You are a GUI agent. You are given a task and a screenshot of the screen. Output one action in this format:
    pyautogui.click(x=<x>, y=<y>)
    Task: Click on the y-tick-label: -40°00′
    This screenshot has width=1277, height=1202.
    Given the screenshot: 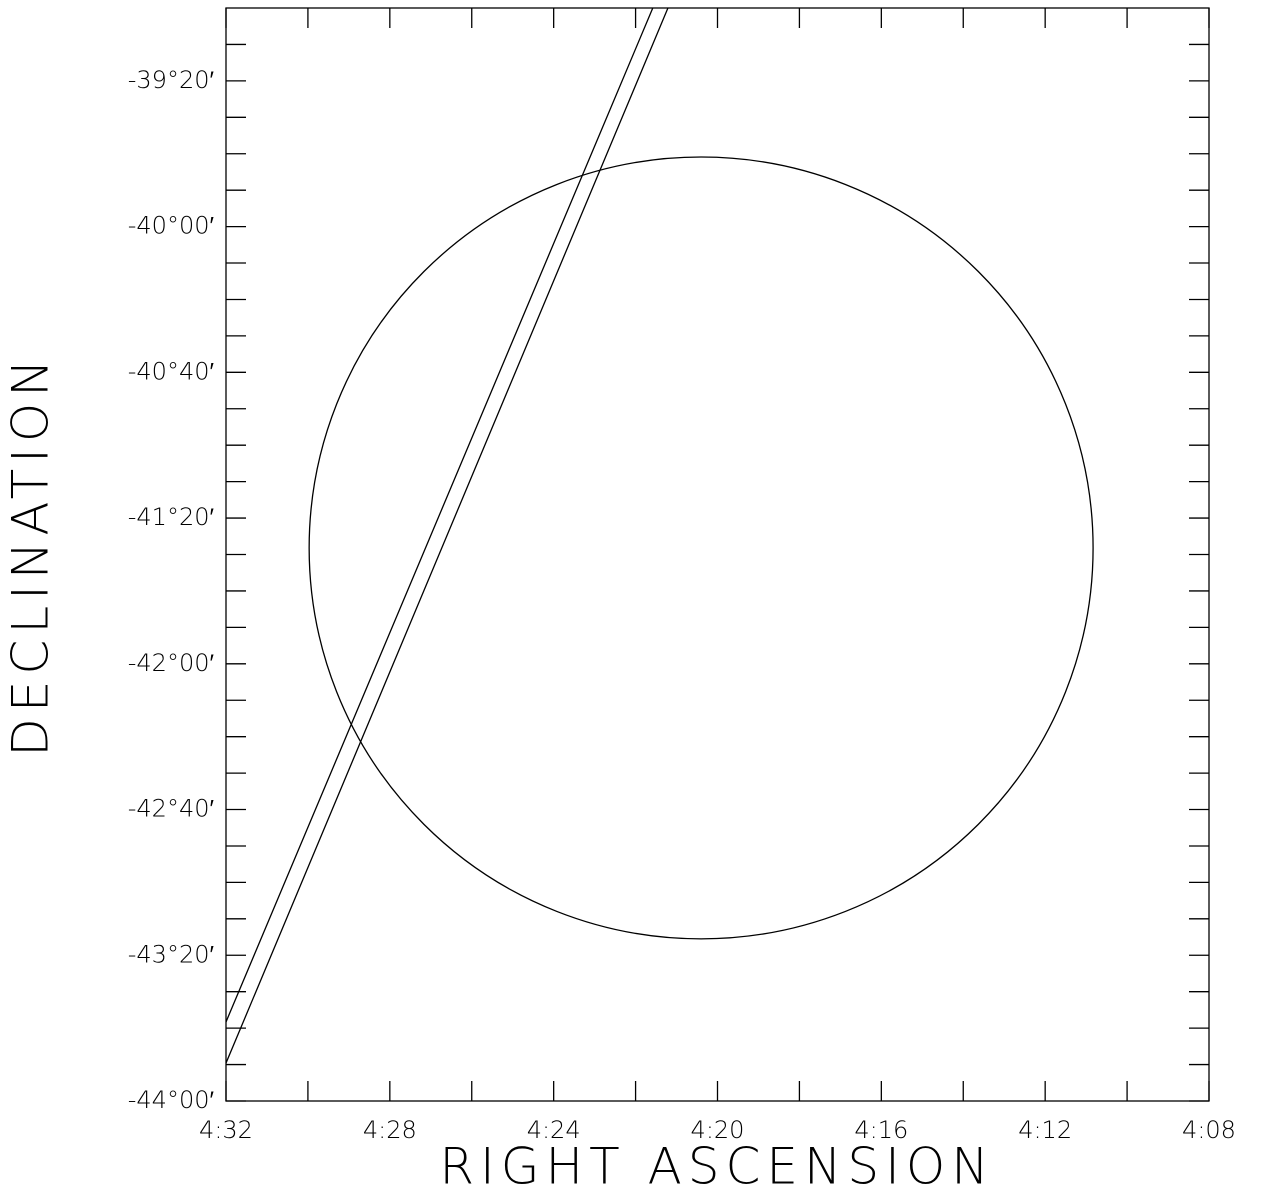 What is the action you would take?
    pyautogui.click(x=171, y=226)
    